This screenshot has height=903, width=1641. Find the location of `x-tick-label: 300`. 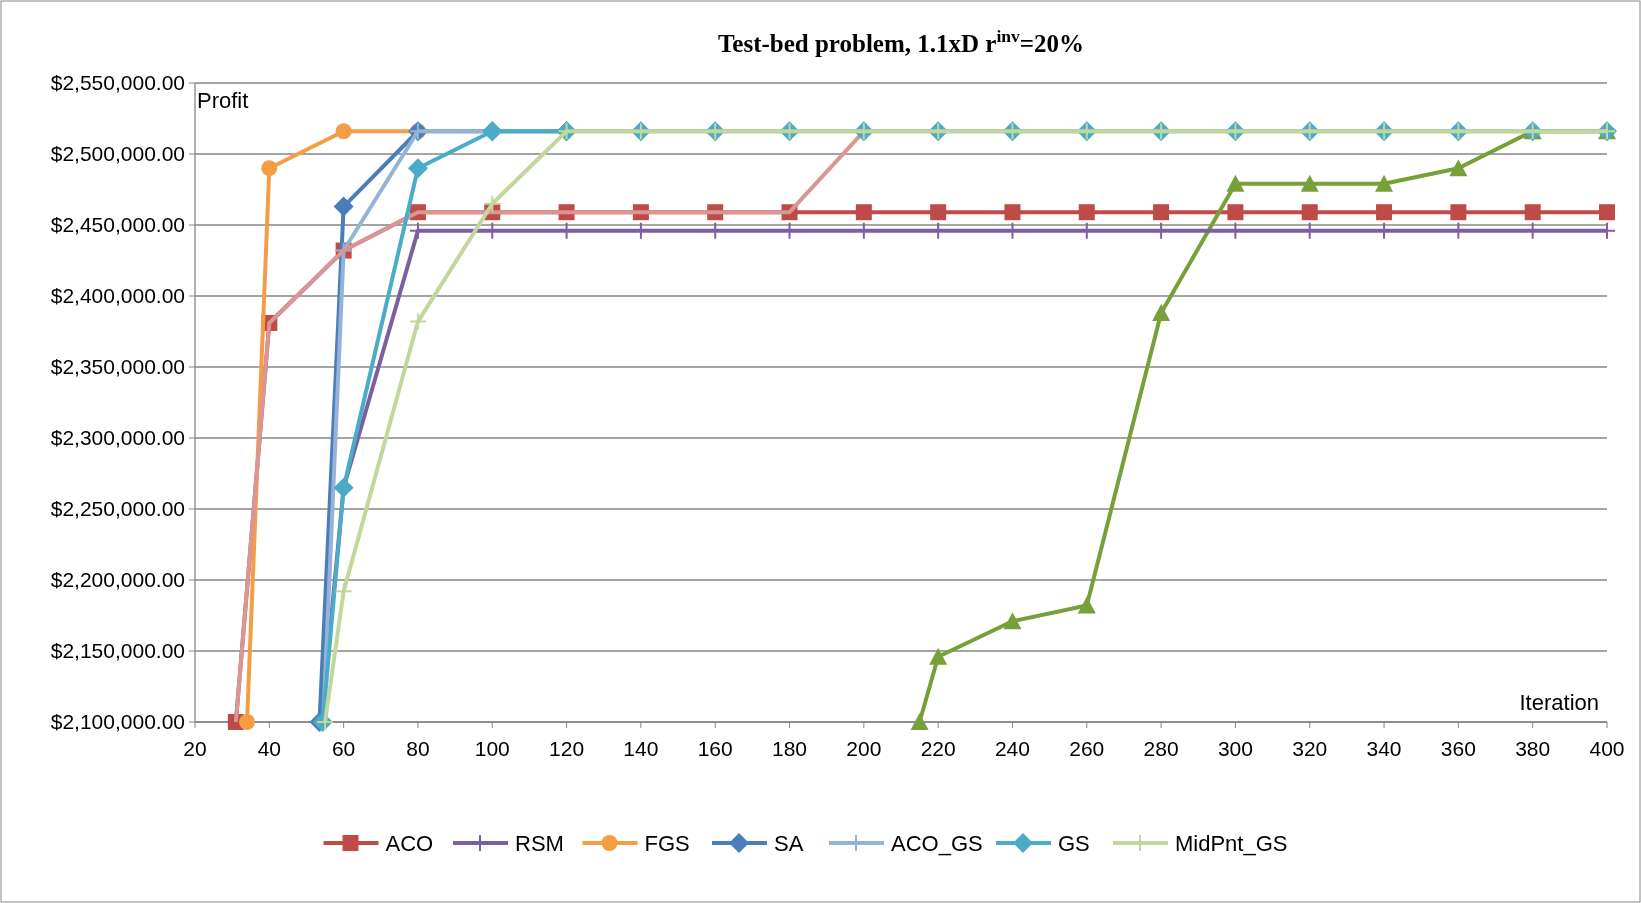

x-tick-label: 300 is located at coordinates (1235, 748).